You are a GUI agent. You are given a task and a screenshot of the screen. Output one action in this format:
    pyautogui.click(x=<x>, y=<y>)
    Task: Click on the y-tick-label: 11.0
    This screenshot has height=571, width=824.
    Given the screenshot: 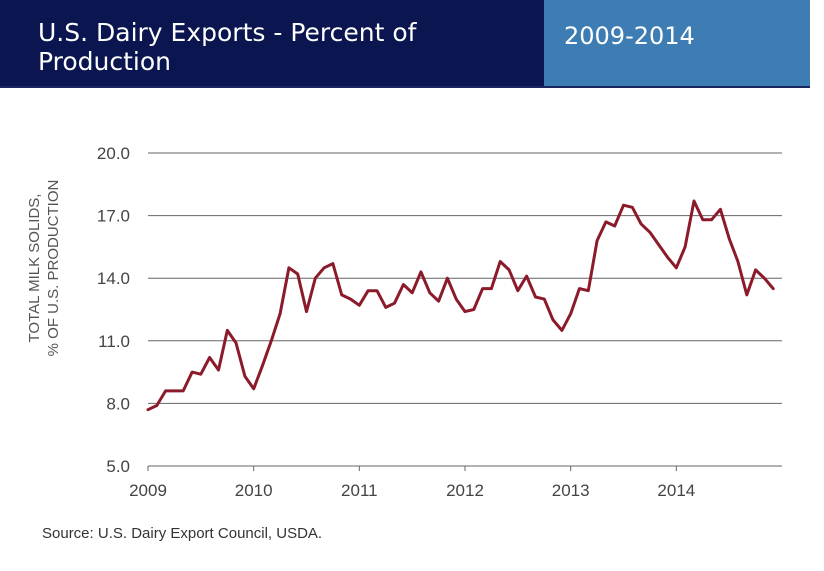 What is the action you would take?
    pyautogui.click(x=114, y=341)
    